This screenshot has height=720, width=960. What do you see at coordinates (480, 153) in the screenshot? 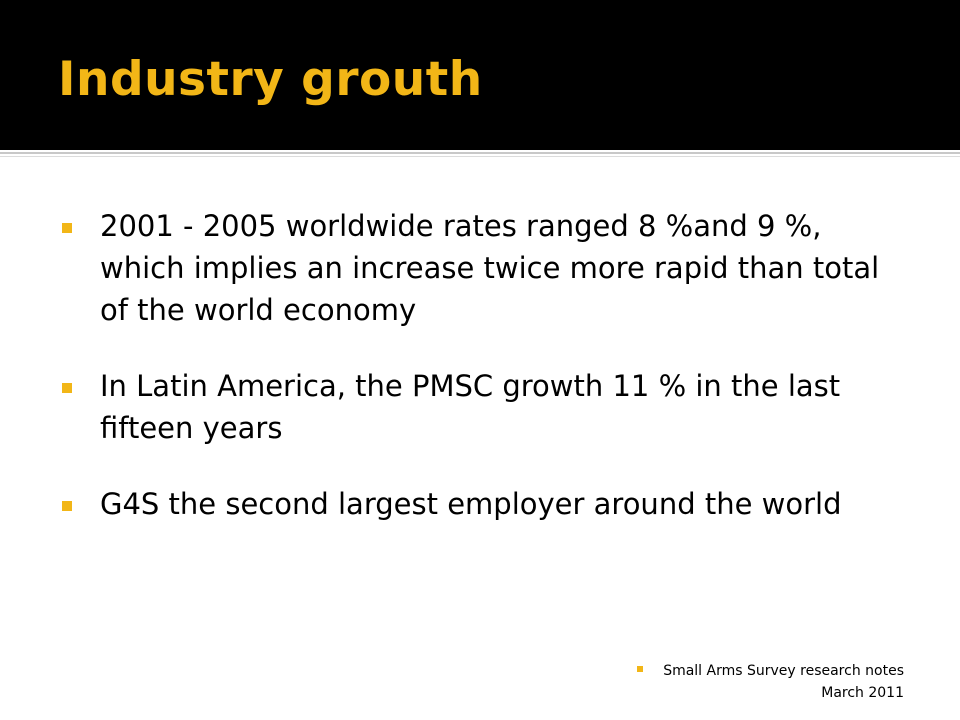
I see `title-divider` at bounding box center [480, 153].